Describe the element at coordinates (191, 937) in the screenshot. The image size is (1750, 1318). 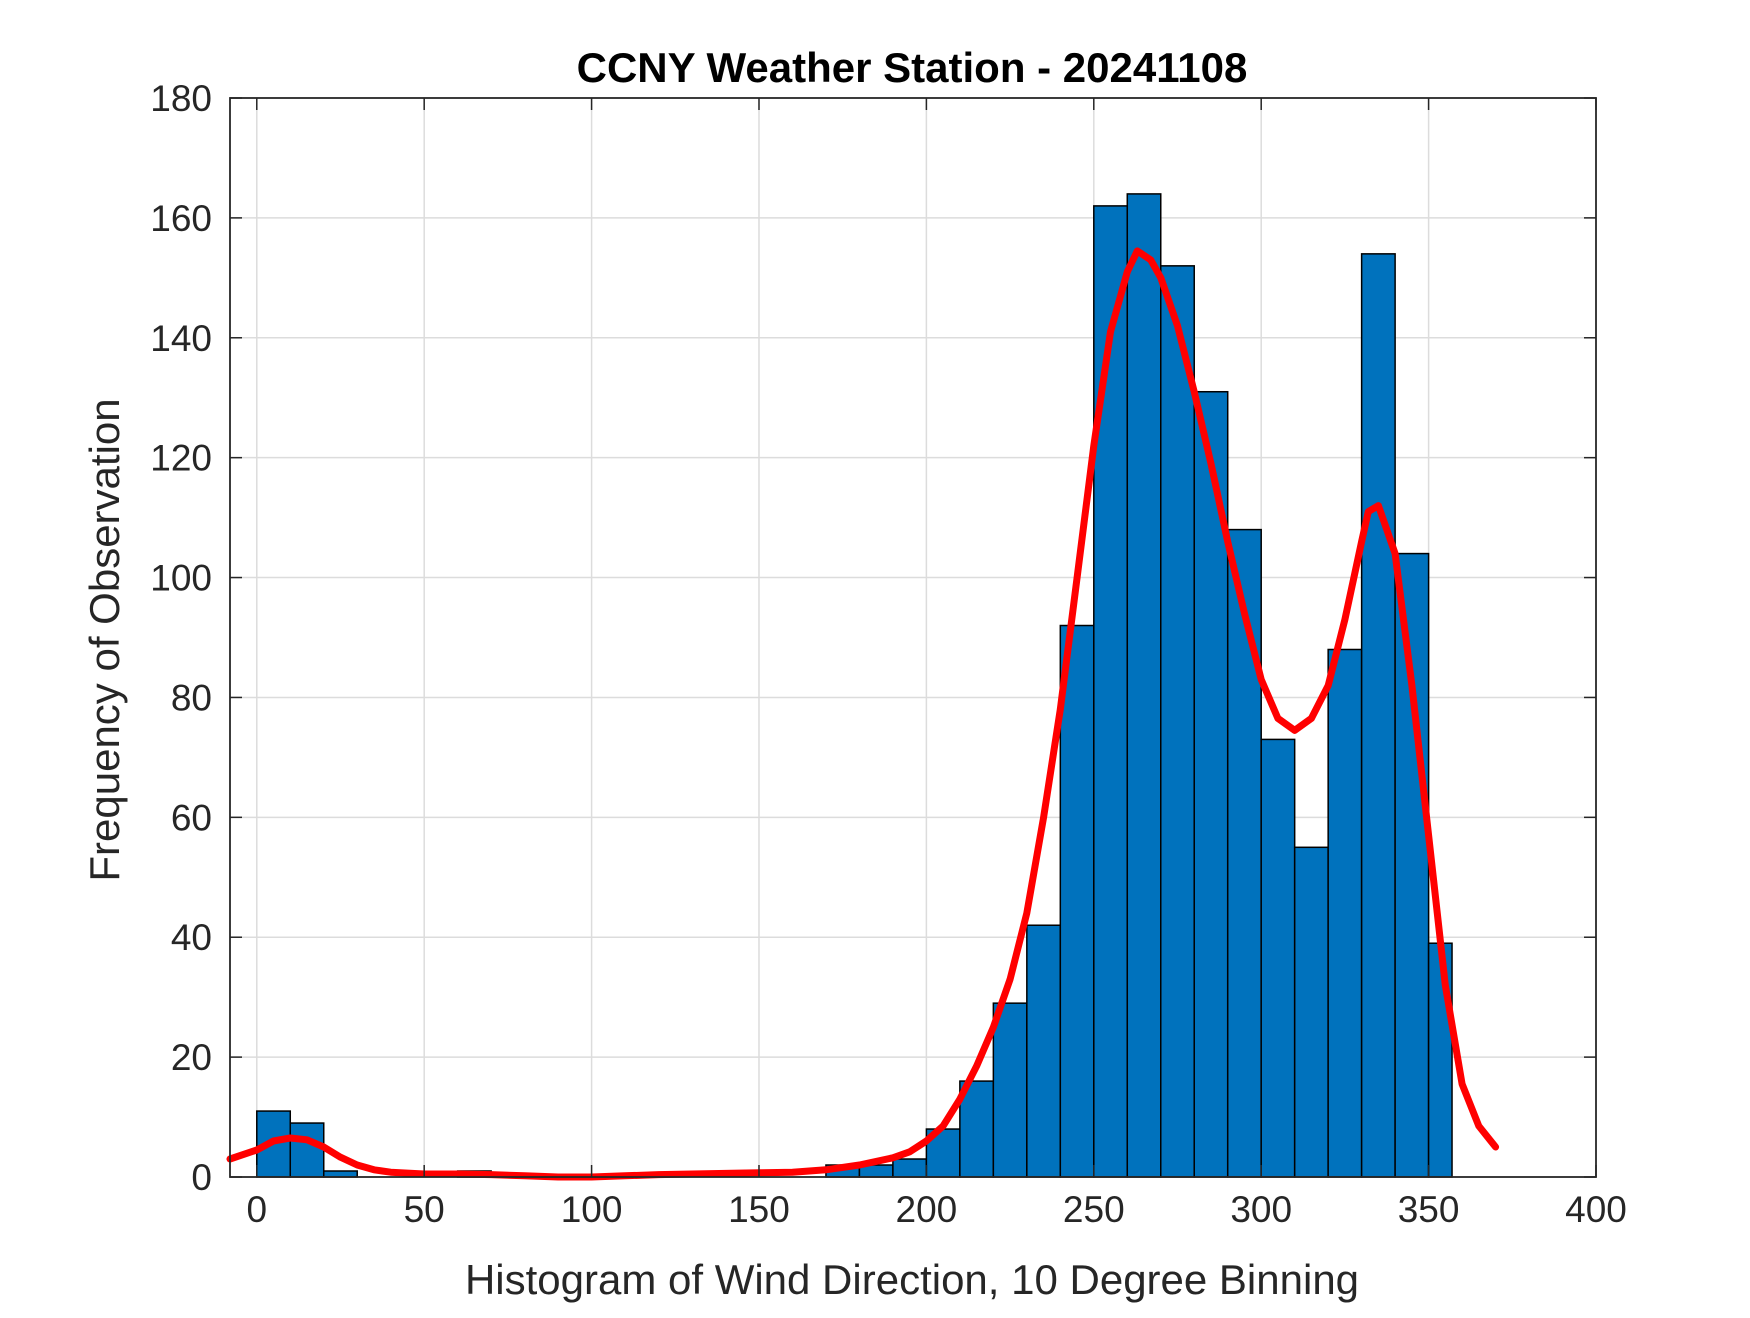
I see `y-tick-label: 40` at that location.